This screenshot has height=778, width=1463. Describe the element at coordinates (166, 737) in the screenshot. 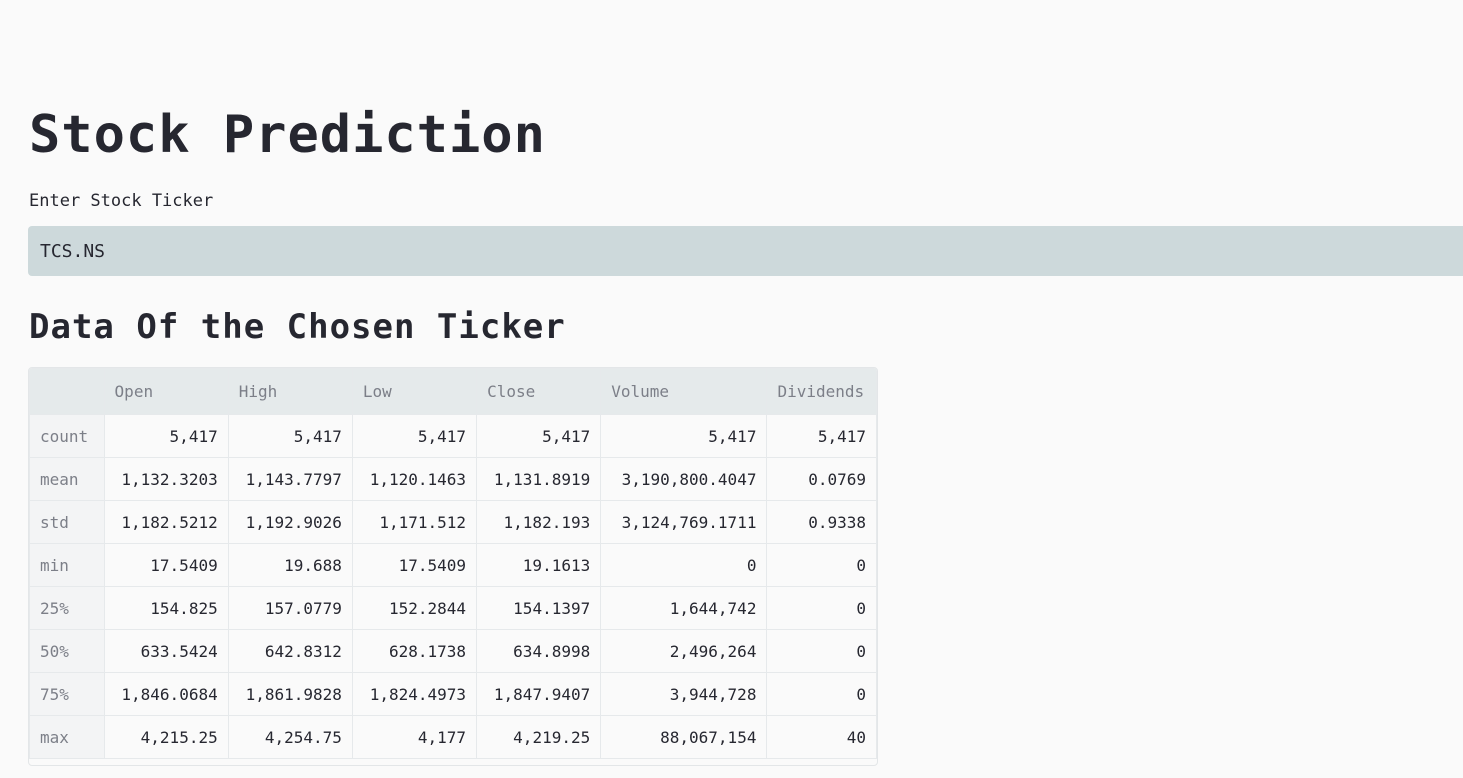

I see `table-cell: 4,215.25` at that location.